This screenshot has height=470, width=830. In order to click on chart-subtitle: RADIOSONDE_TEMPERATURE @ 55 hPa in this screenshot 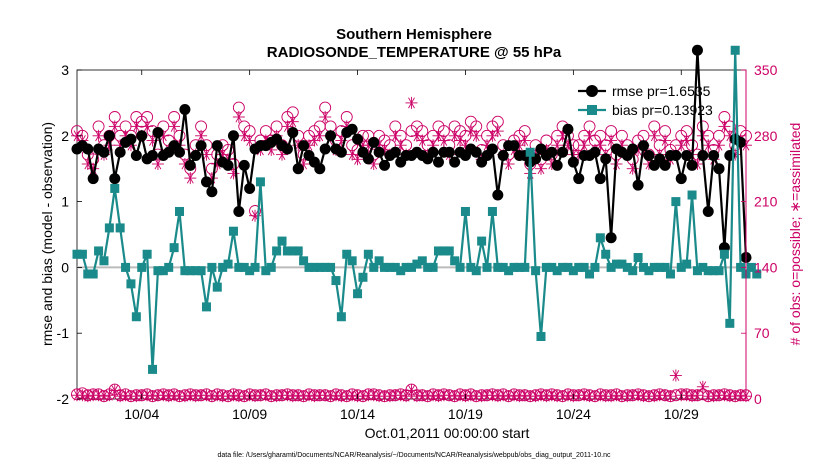, I will do `click(414, 52)`.